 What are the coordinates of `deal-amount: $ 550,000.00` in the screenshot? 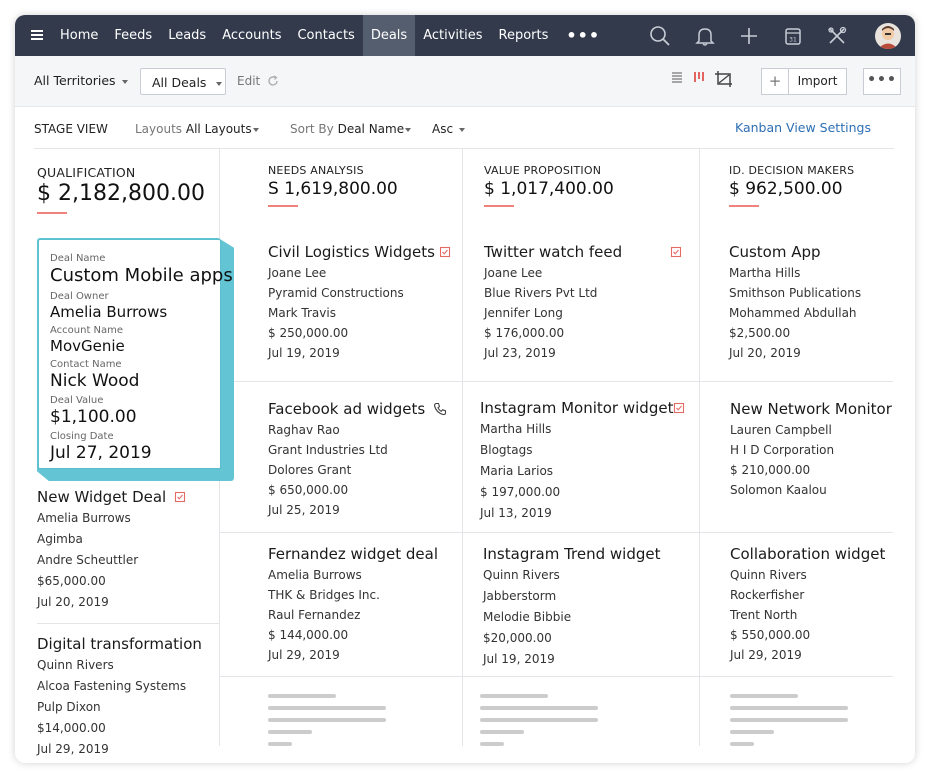 It's located at (770, 635).